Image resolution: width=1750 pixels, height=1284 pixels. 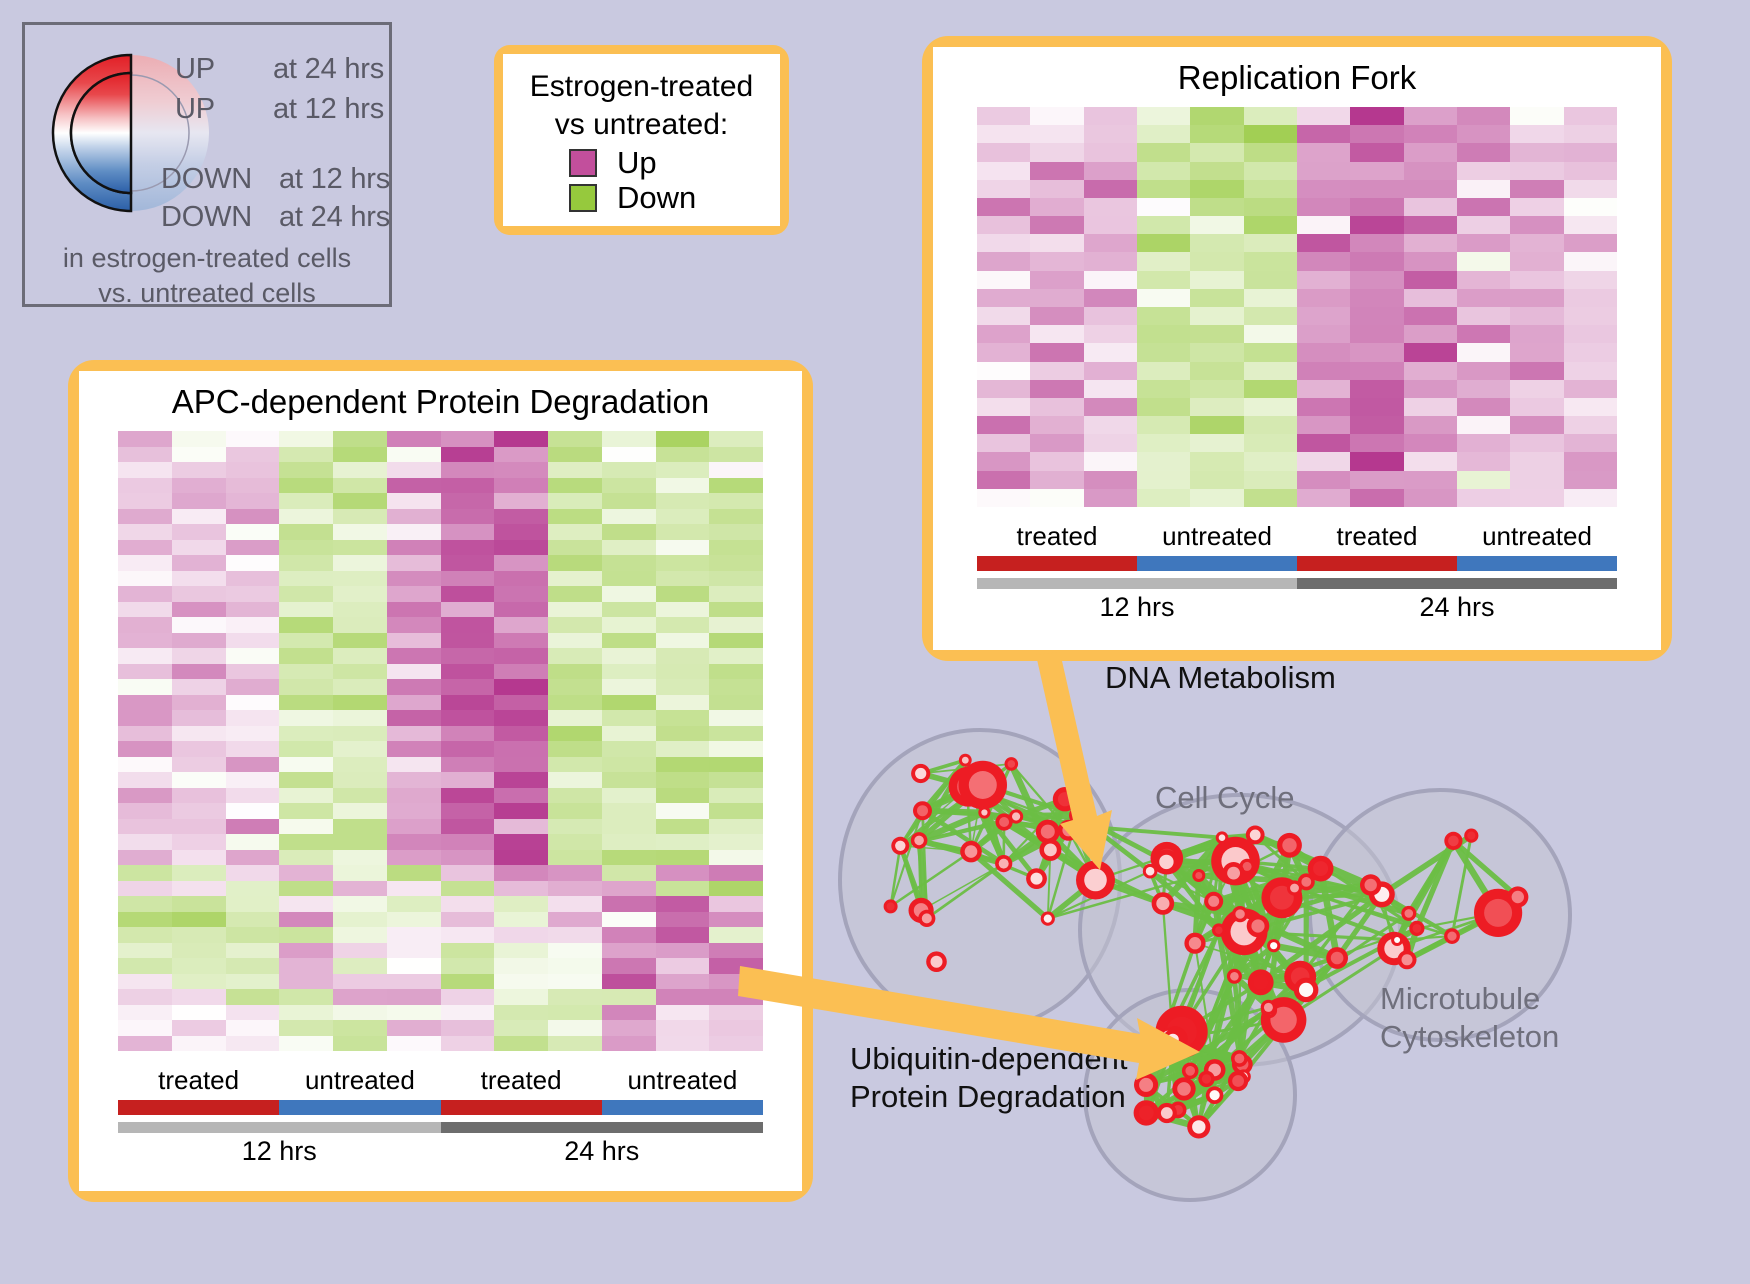 What do you see at coordinates (195, 109) in the screenshot?
I see `ring-label-up-12: UP` at bounding box center [195, 109].